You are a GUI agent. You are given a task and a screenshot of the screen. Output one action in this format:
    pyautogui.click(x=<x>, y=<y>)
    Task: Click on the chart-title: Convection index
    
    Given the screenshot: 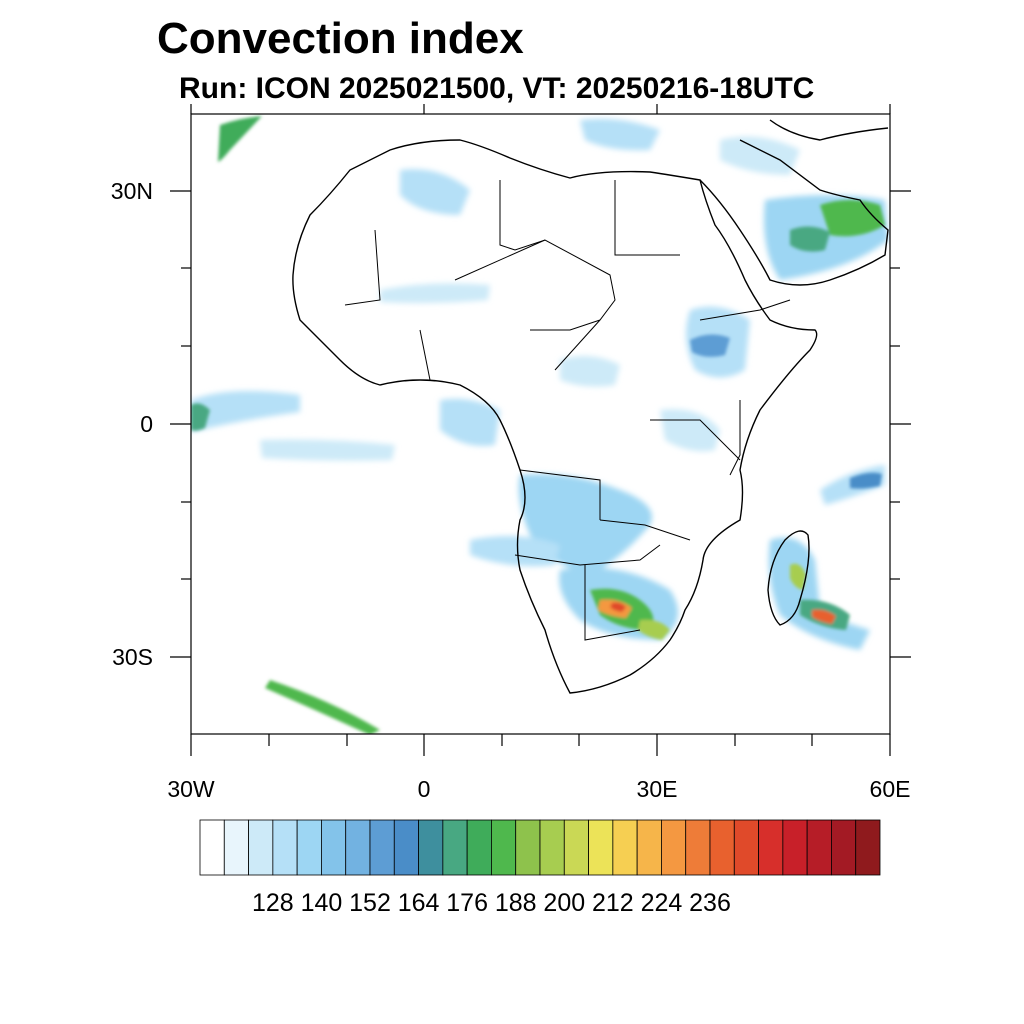 What is the action you would take?
    pyautogui.click(x=340, y=38)
    